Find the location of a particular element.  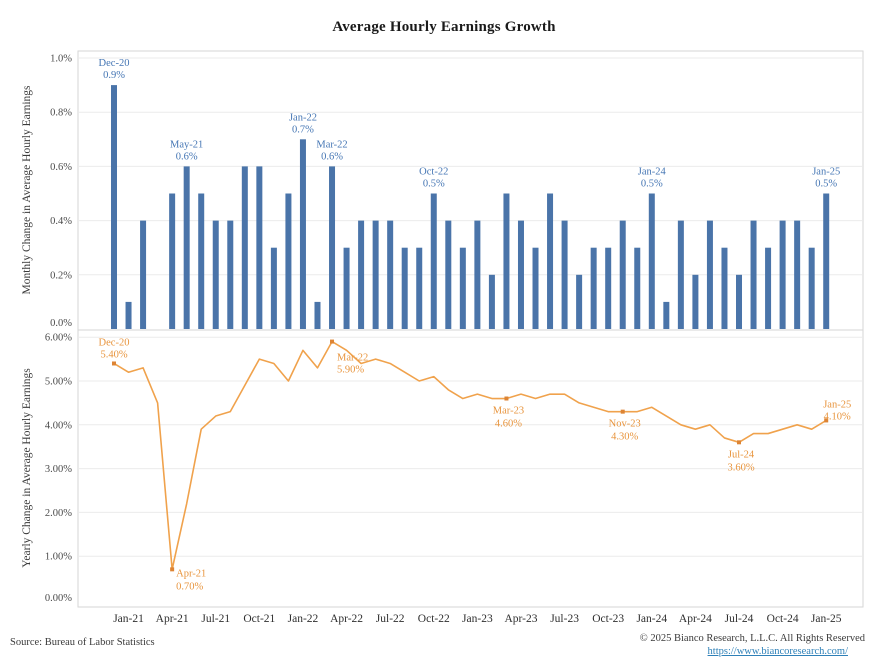

line-annotation-date: Nov-23 is located at coordinates (625, 424).